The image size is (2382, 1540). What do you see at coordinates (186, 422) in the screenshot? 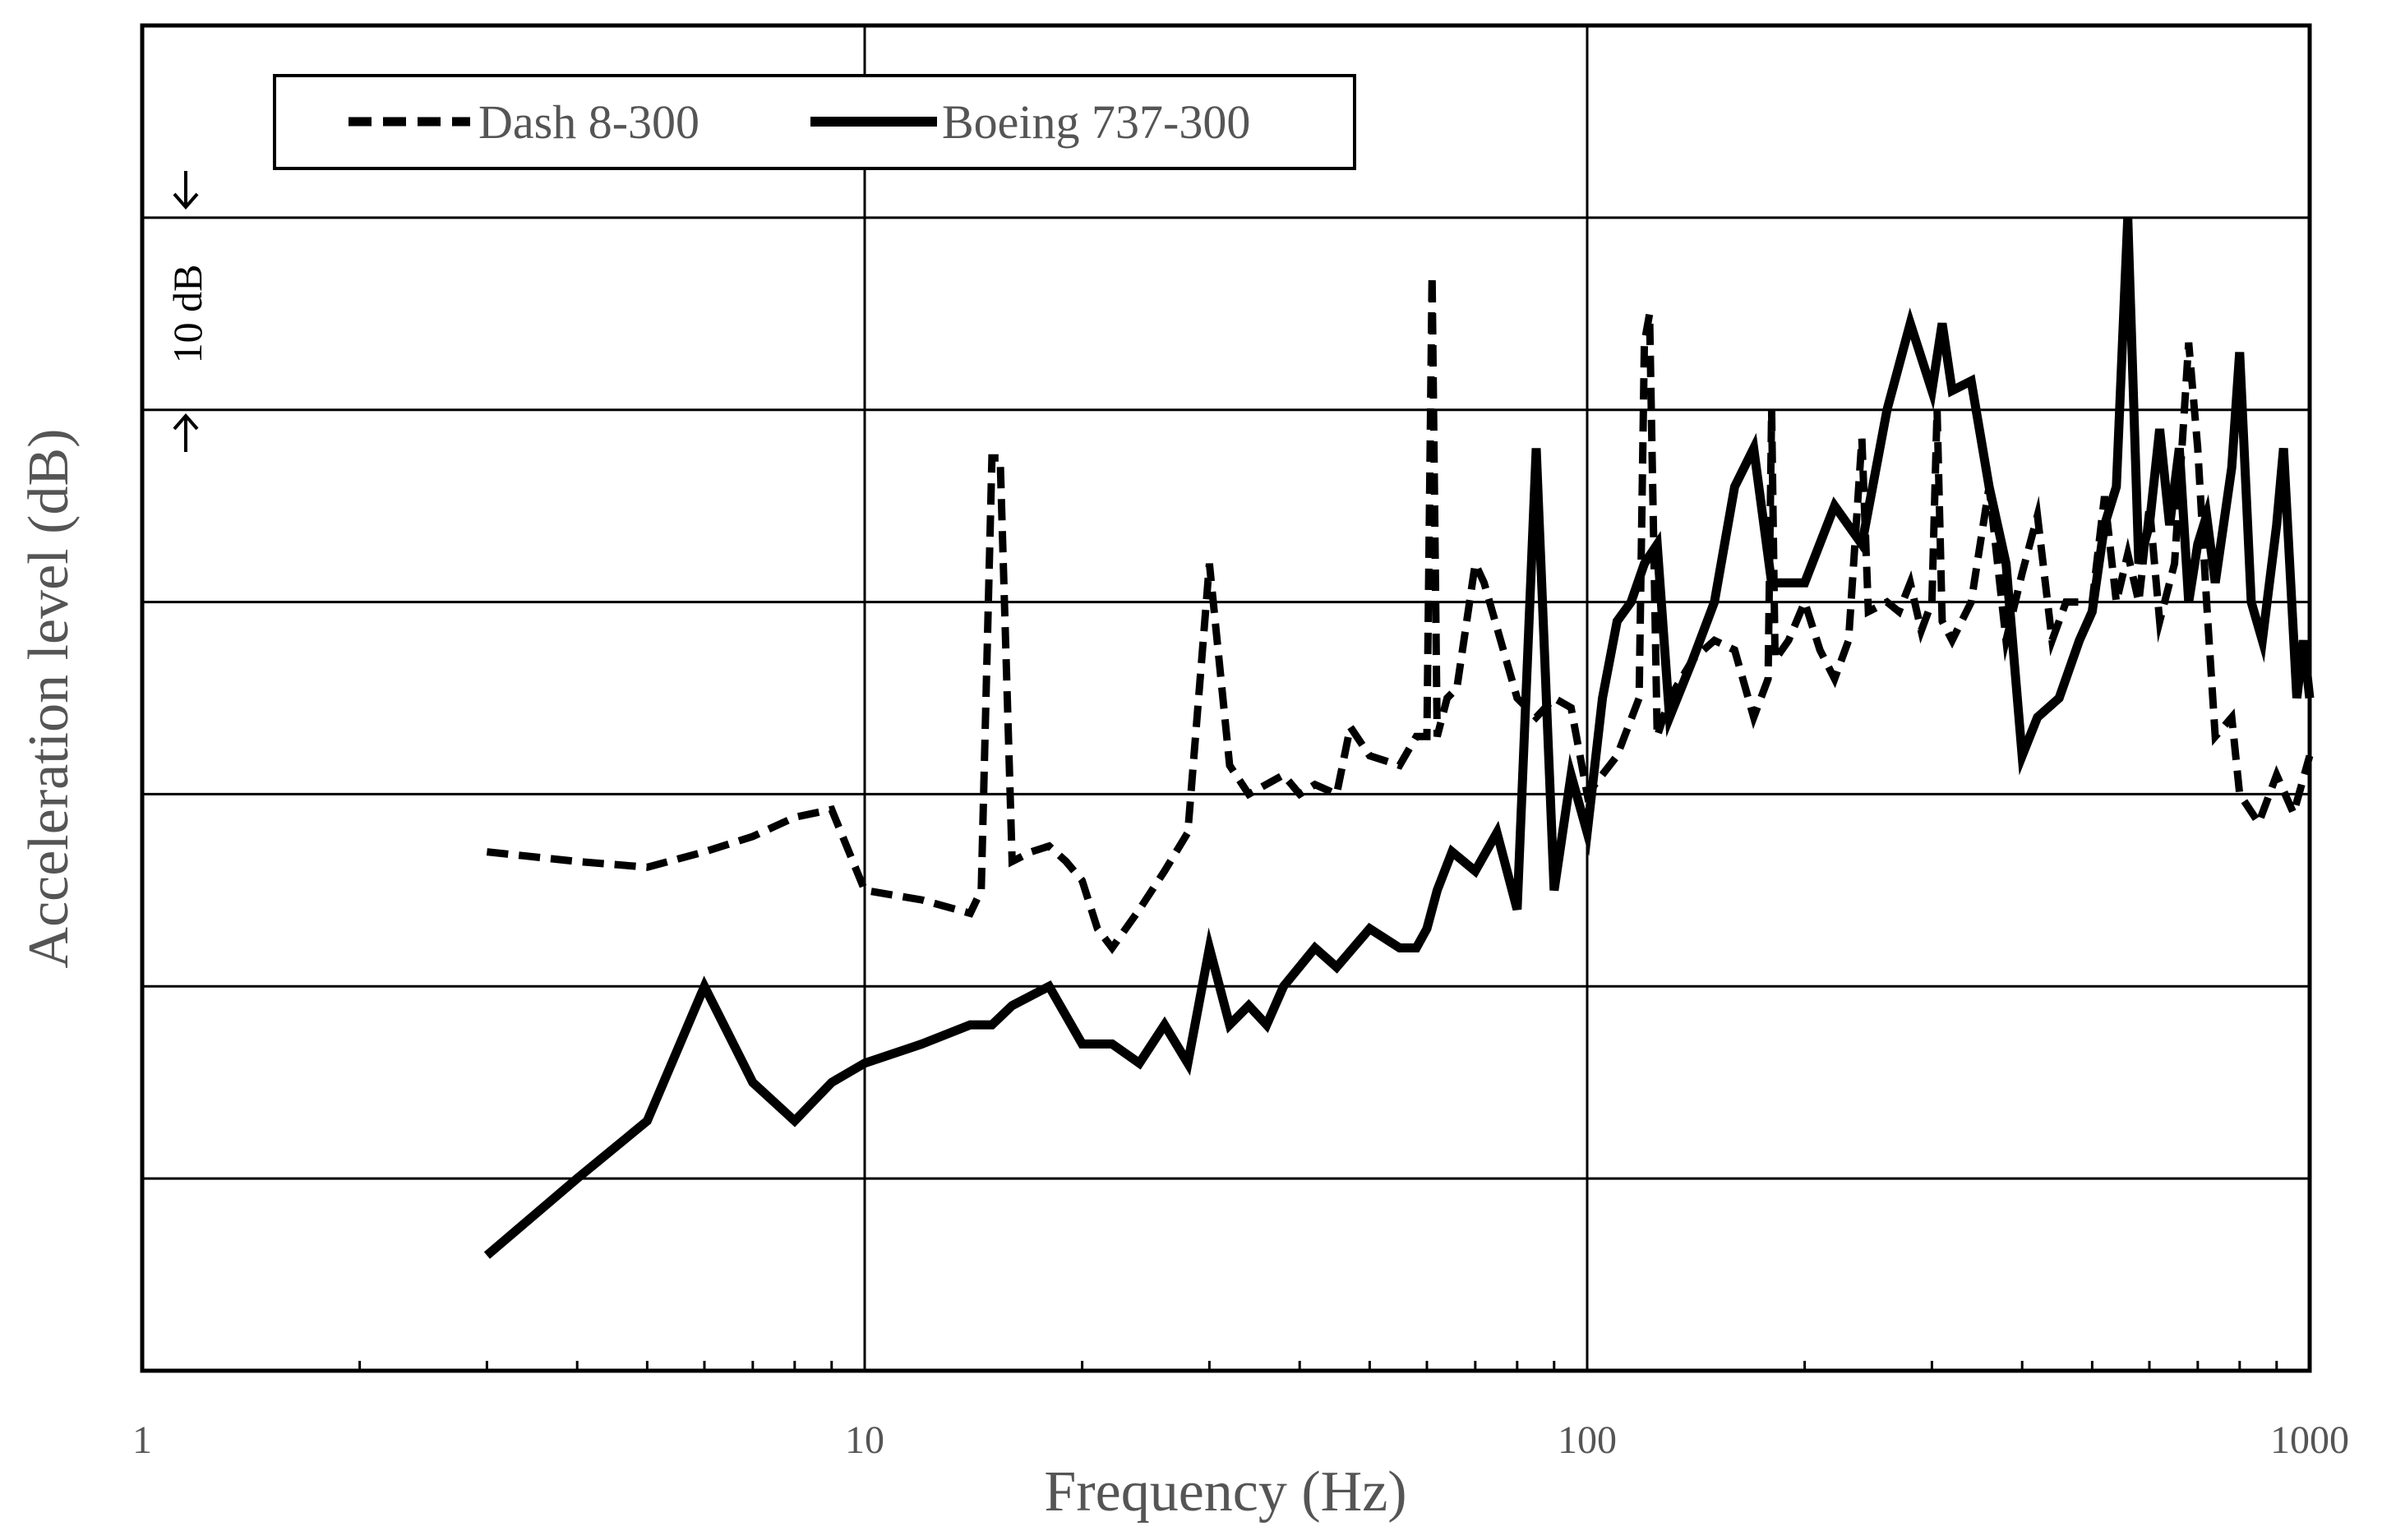
I see `scale-bar-bottom-arrow-head` at bounding box center [186, 422].